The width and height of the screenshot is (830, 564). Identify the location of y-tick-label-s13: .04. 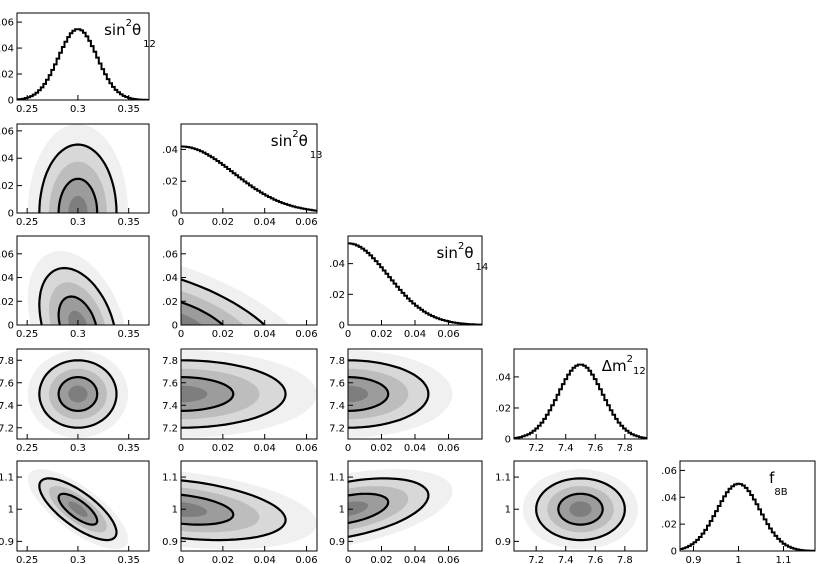
(7, 159).